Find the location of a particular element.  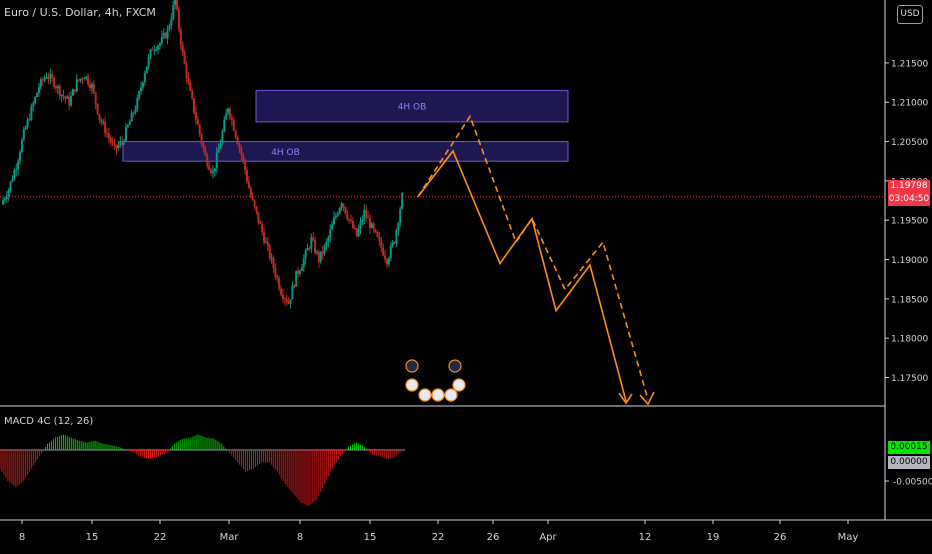

forecast-solid-path is located at coordinates (522, 275).